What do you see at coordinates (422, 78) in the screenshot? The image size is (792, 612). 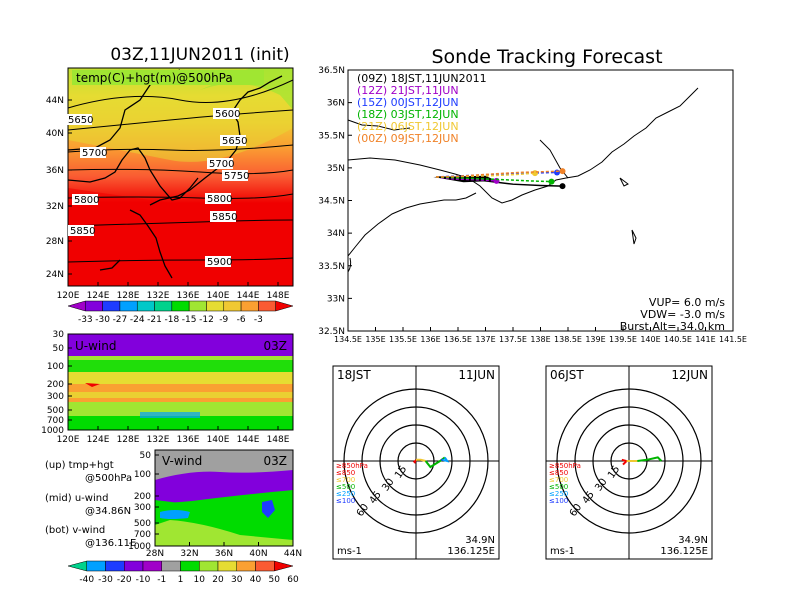 I see `track-legend-entry: (09Z) 18JST,11JUN2011` at bounding box center [422, 78].